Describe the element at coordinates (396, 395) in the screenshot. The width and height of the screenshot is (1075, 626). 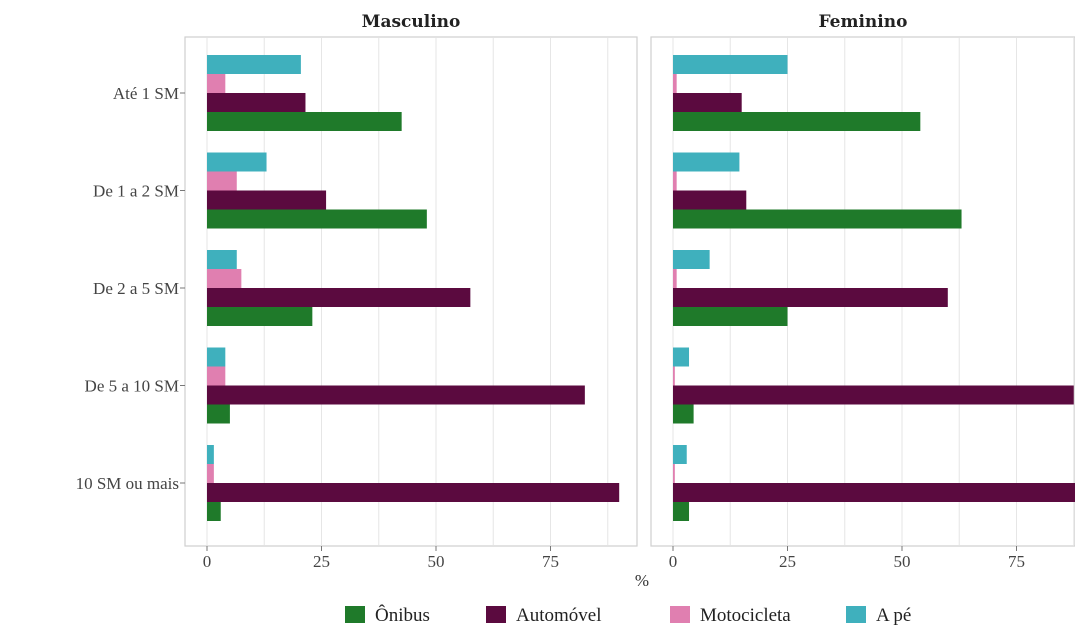
I see `bar-masculino-automovel-de-5-a-10-sm` at that location.